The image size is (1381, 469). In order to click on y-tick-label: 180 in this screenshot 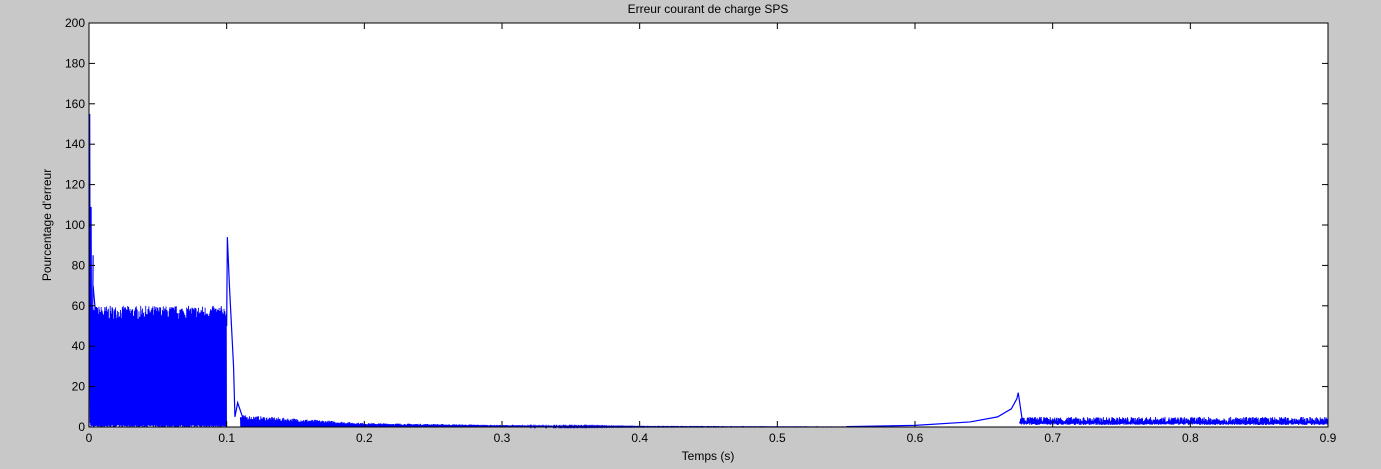, I will do `click(75, 63)`.